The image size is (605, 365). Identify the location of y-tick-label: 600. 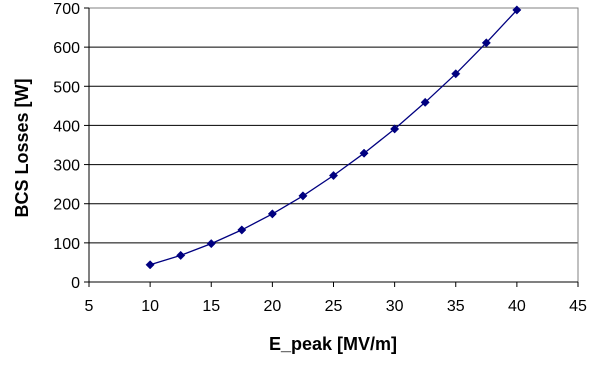
(66, 48).